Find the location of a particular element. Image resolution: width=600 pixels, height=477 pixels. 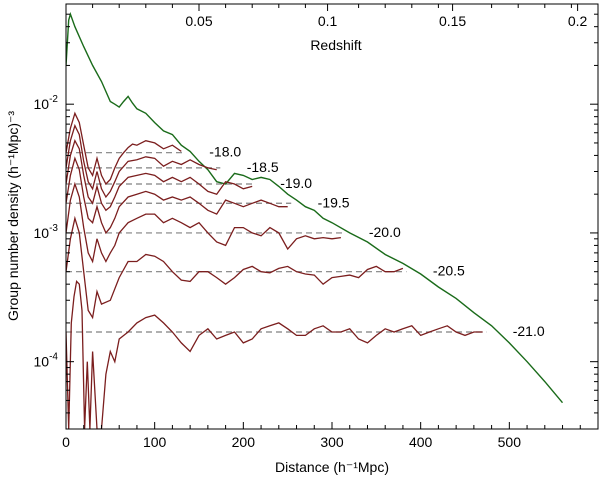

x2-tick-label: 0.05 is located at coordinates (198, 21).